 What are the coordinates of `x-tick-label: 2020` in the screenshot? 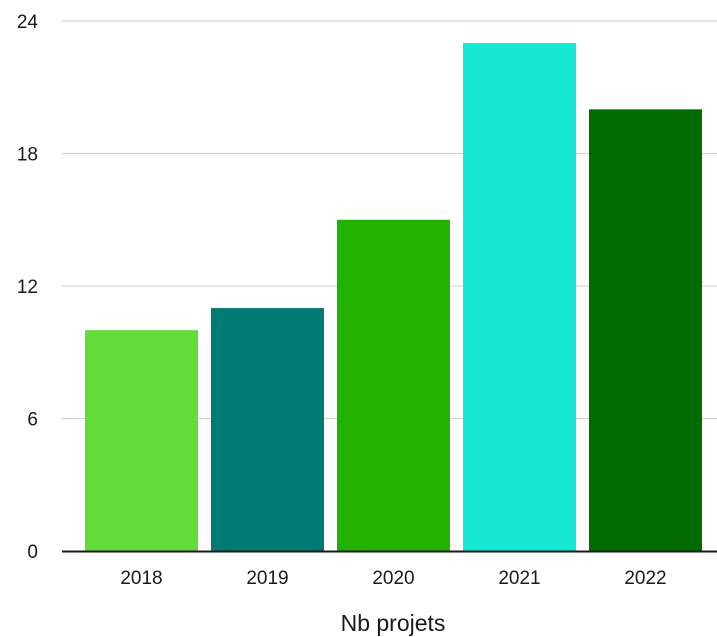 It's located at (393, 578).